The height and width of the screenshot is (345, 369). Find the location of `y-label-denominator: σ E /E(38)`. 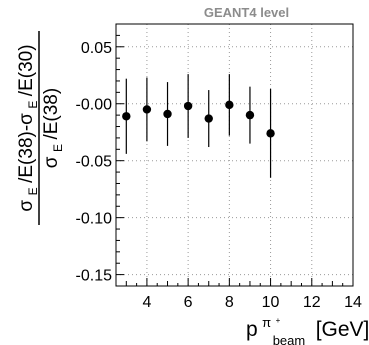

y-label-denominator: σ E /E(38) is located at coordinates (53, 128).